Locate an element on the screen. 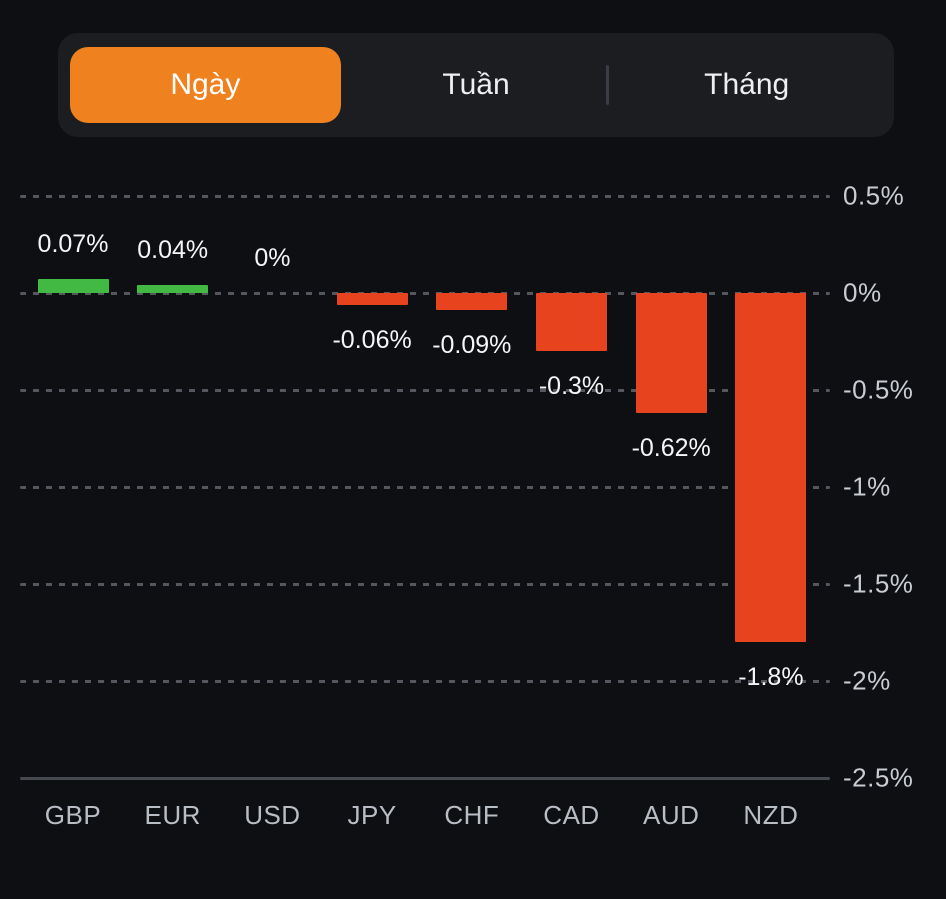 This screenshot has width=946, height=899. category-label-aud: AUD is located at coordinates (671, 815).